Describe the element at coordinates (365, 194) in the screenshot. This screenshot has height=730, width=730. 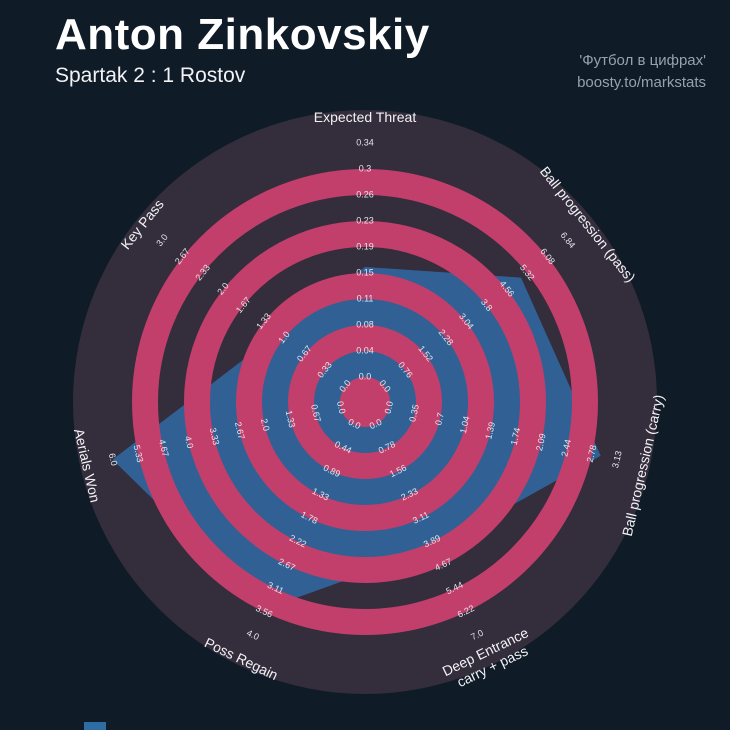
I see `tick-label: 0.26` at that location.